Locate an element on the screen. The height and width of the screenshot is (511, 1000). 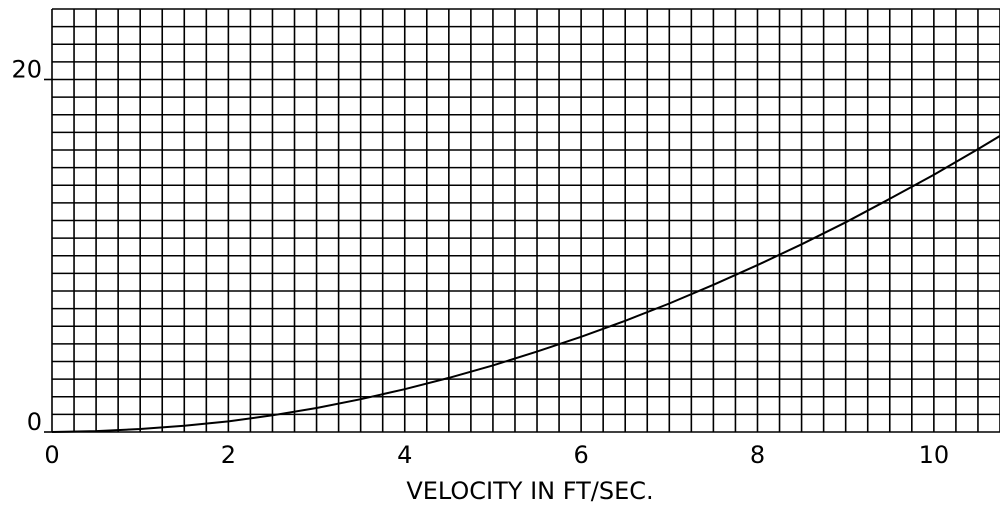
x-tick-label: 8 is located at coordinates (757, 455).